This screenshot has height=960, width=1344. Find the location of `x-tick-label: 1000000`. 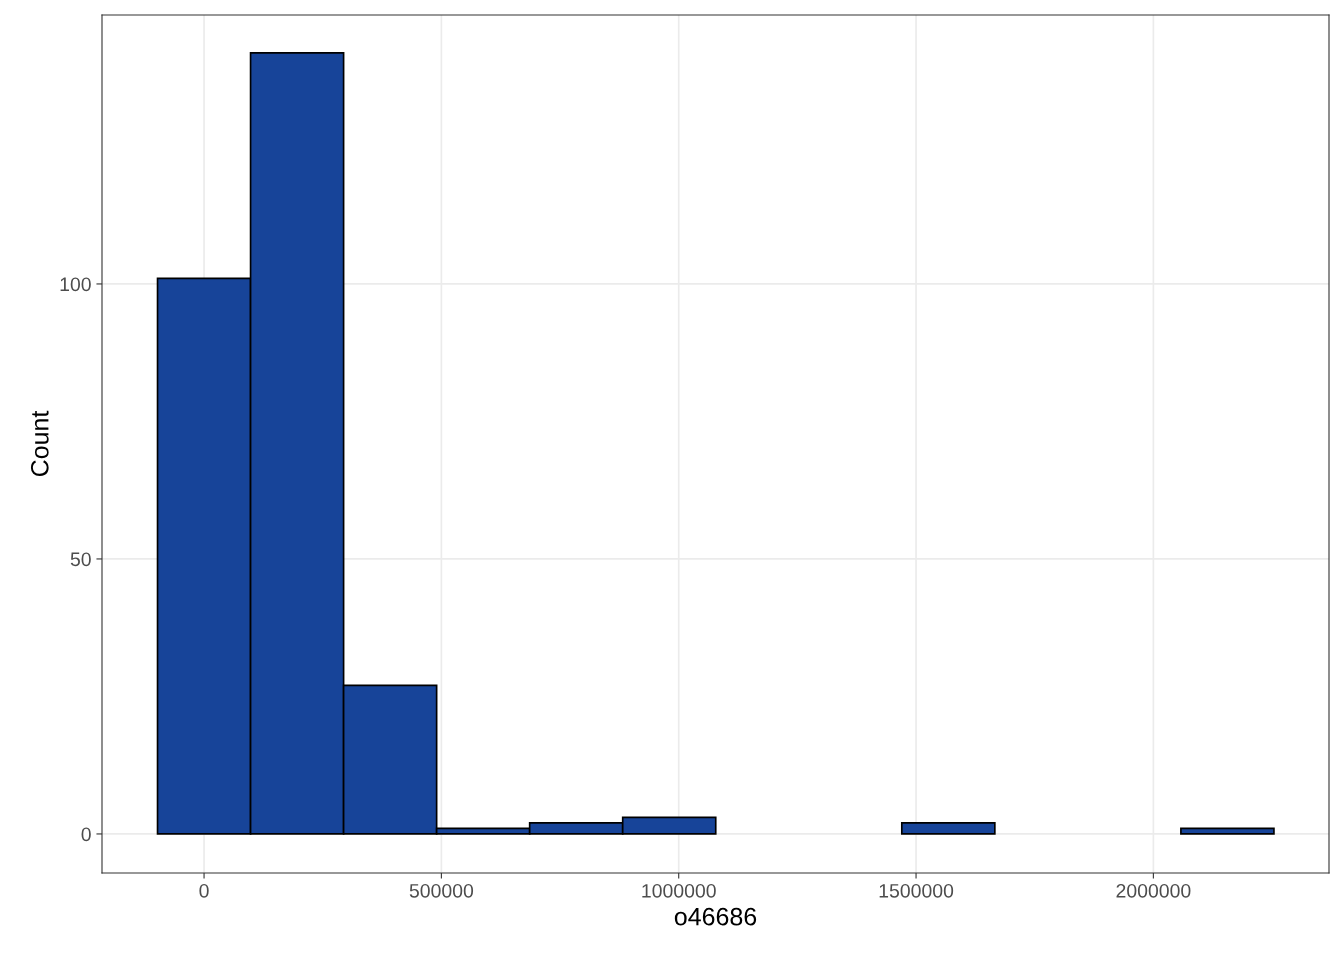

x-tick-label: 1000000 is located at coordinates (679, 890).